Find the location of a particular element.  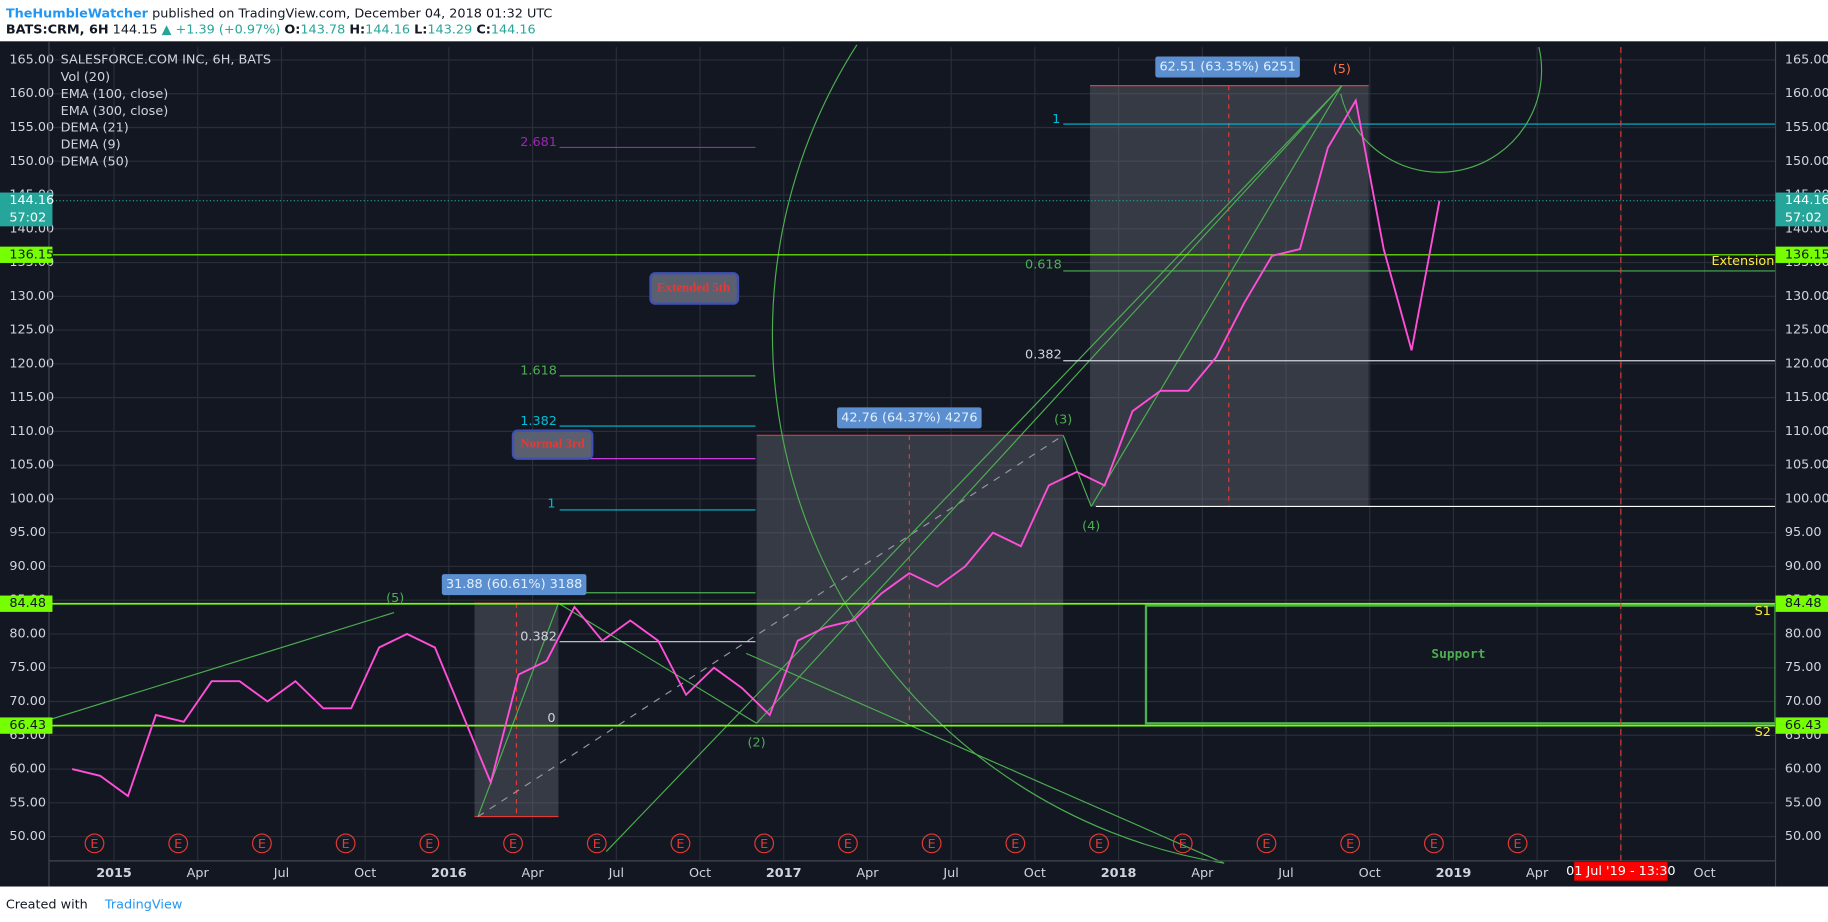

y-tick-label-left: 60.00 is located at coordinates (27, 769).